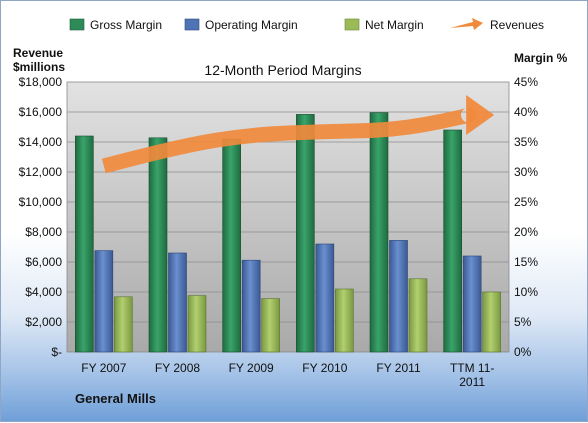 This screenshot has width=588, height=423. I want to click on legend-revenues: Revenues, so click(517, 25).